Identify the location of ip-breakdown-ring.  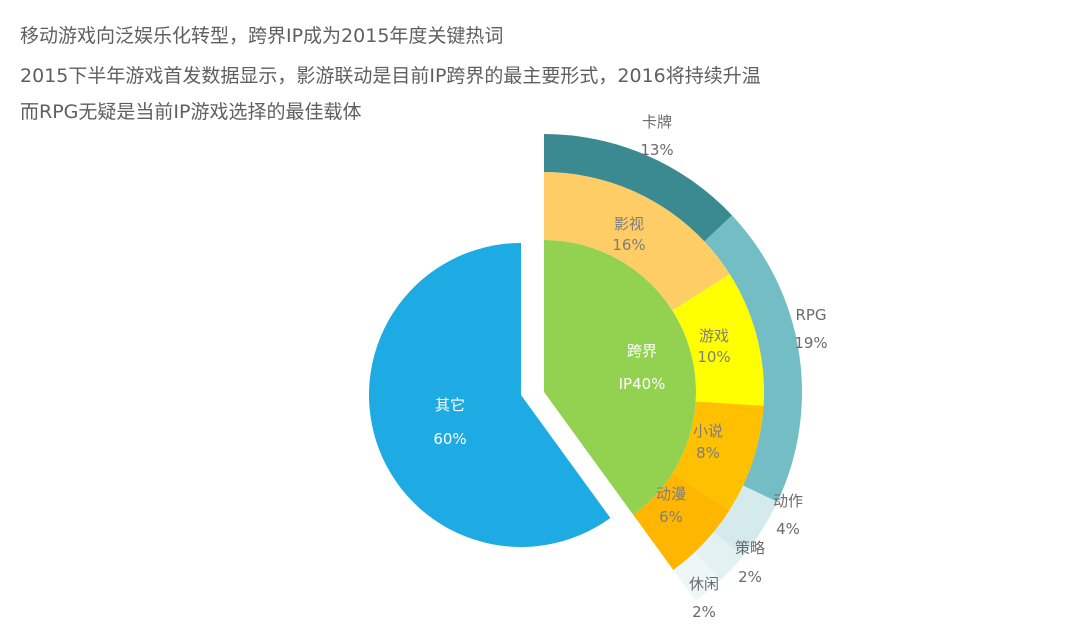
(654, 371).